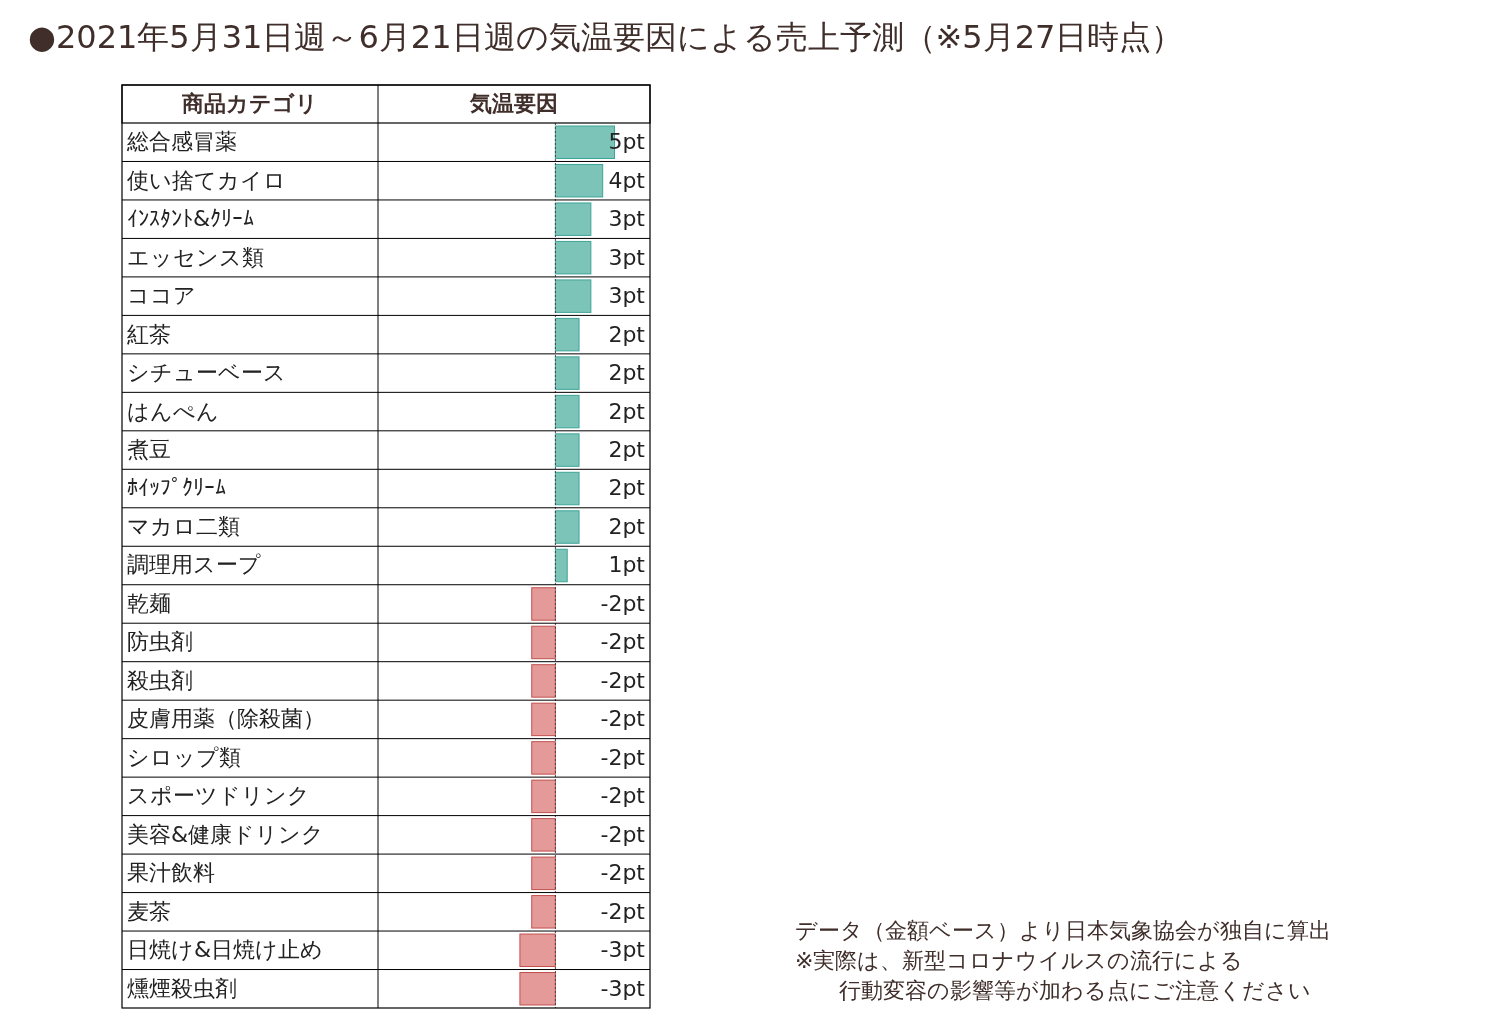 This screenshot has width=1498, height=1021. I want to click on text: データ（金額ベース）より日本気象協会が独自に算出, so click(1063, 930).